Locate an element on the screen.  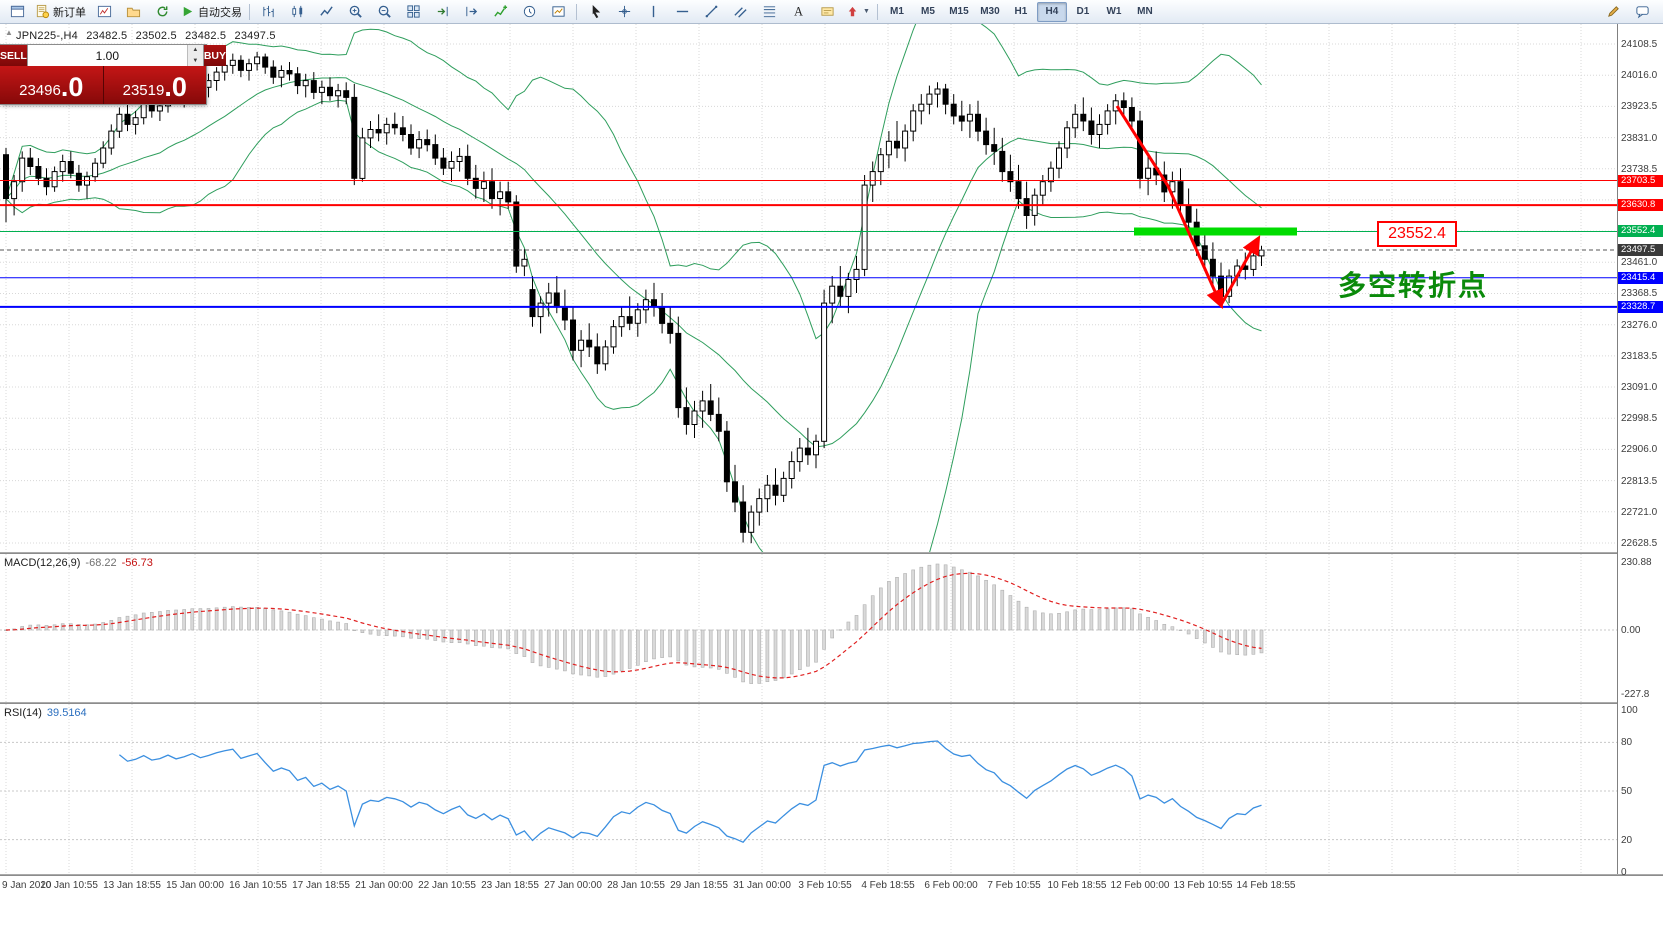
timeframe-toolbar: M1 M5 M15 M30 H1 H4 D1 W1 MN is located at coordinates (1021, 11).